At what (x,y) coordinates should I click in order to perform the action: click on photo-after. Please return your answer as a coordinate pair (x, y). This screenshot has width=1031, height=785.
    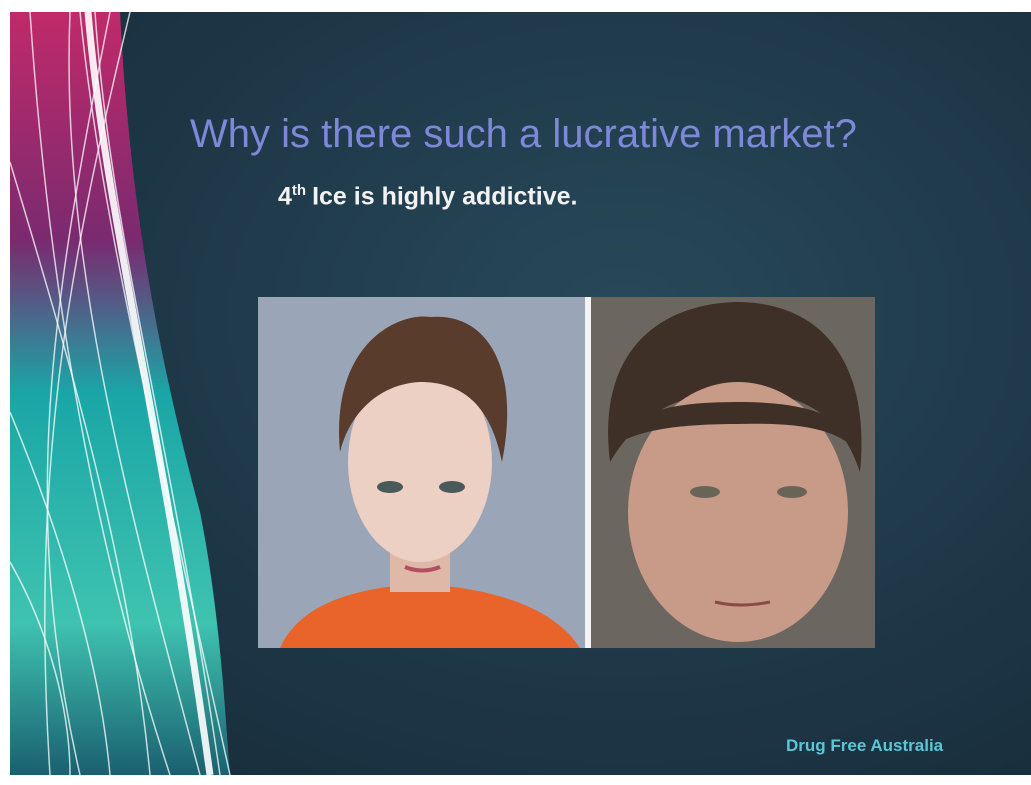
    Looking at the image, I should click on (733, 472).